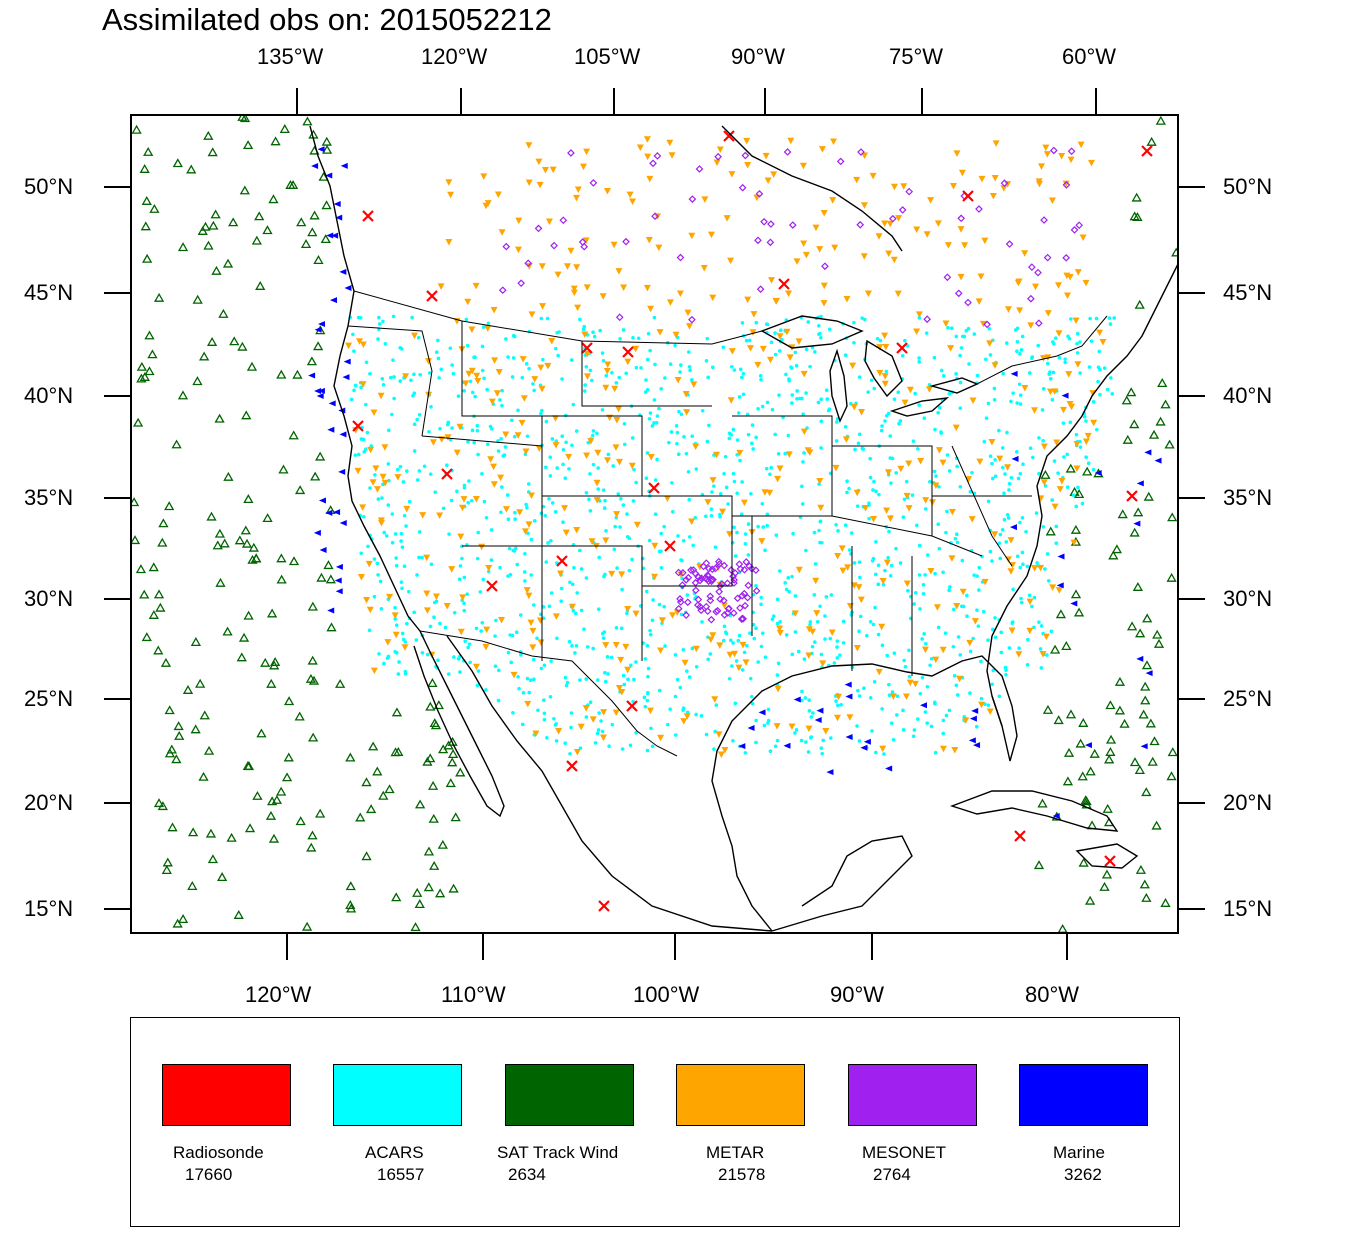 The image size is (1350, 1250). I want to click on obs-marker-x-mark, so click(358, 426).